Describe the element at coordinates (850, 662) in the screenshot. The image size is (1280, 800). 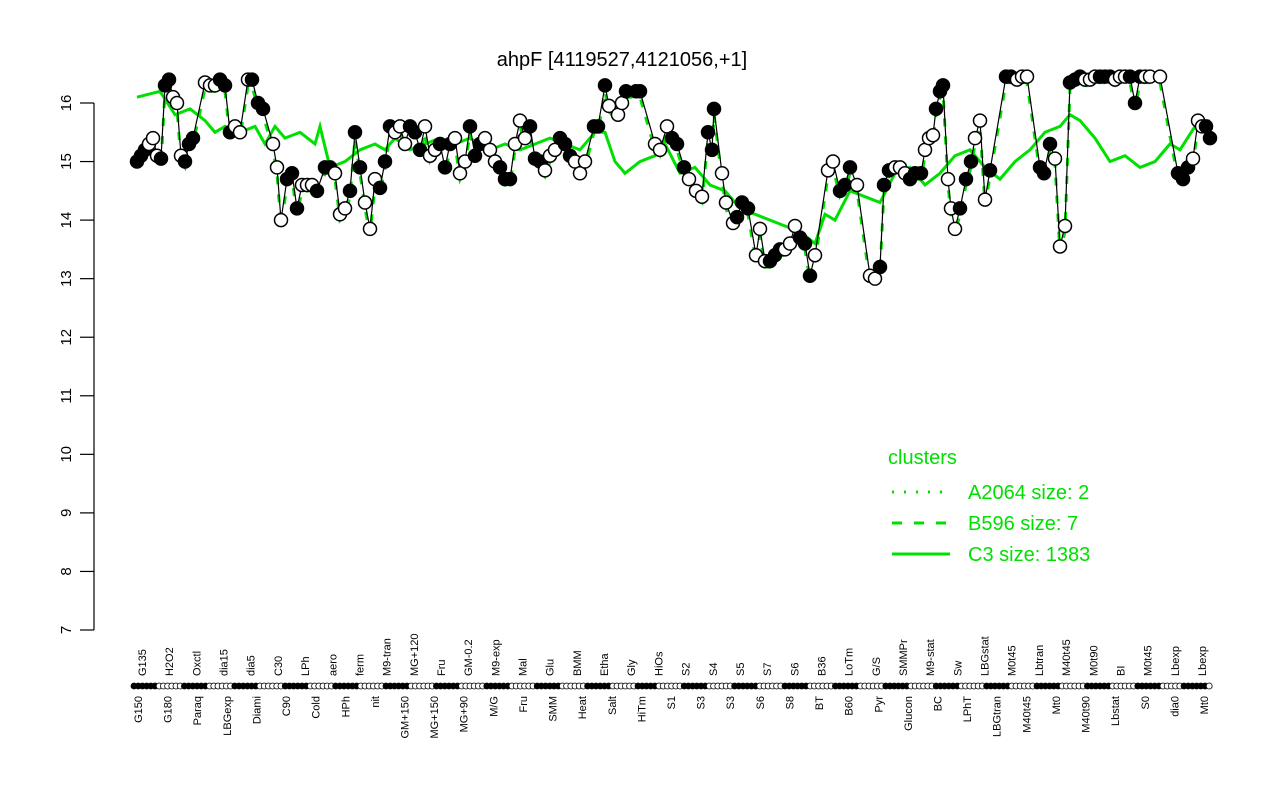
I see `svg-text: LoTm` at that location.